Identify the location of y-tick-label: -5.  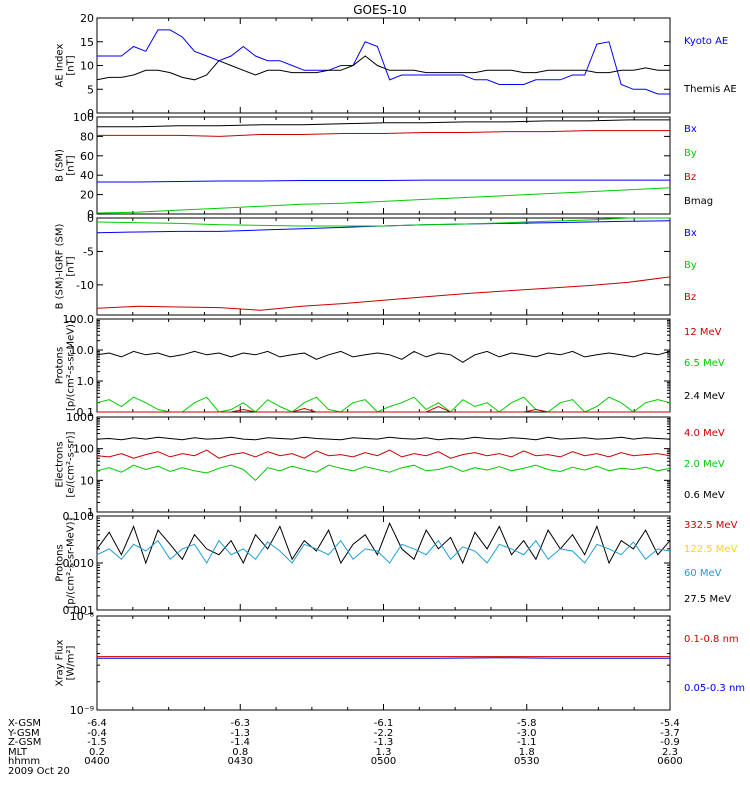
(88, 251).